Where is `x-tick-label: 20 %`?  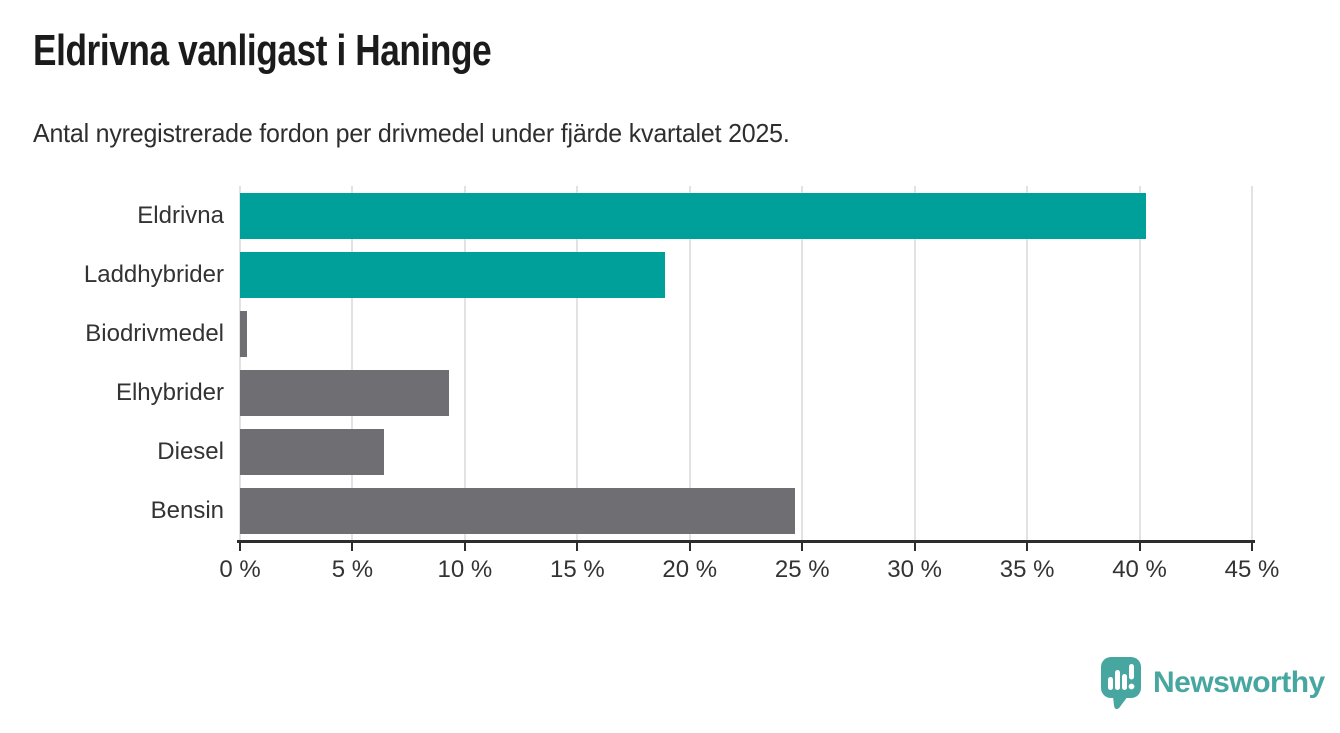
x-tick-label: 20 % is located at coordinates (690, 569).